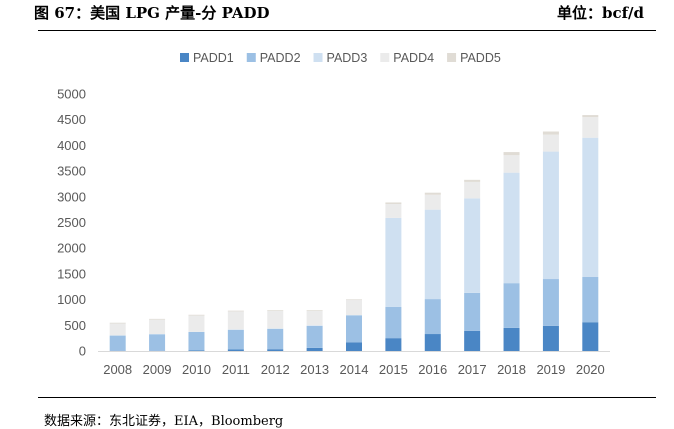 The width and height of the screenshot is (674, 429). What do you see at coordinates (117, 369) in the screenshot?
I see `x-tick-label: 2008` at bounding box center [117, 369].